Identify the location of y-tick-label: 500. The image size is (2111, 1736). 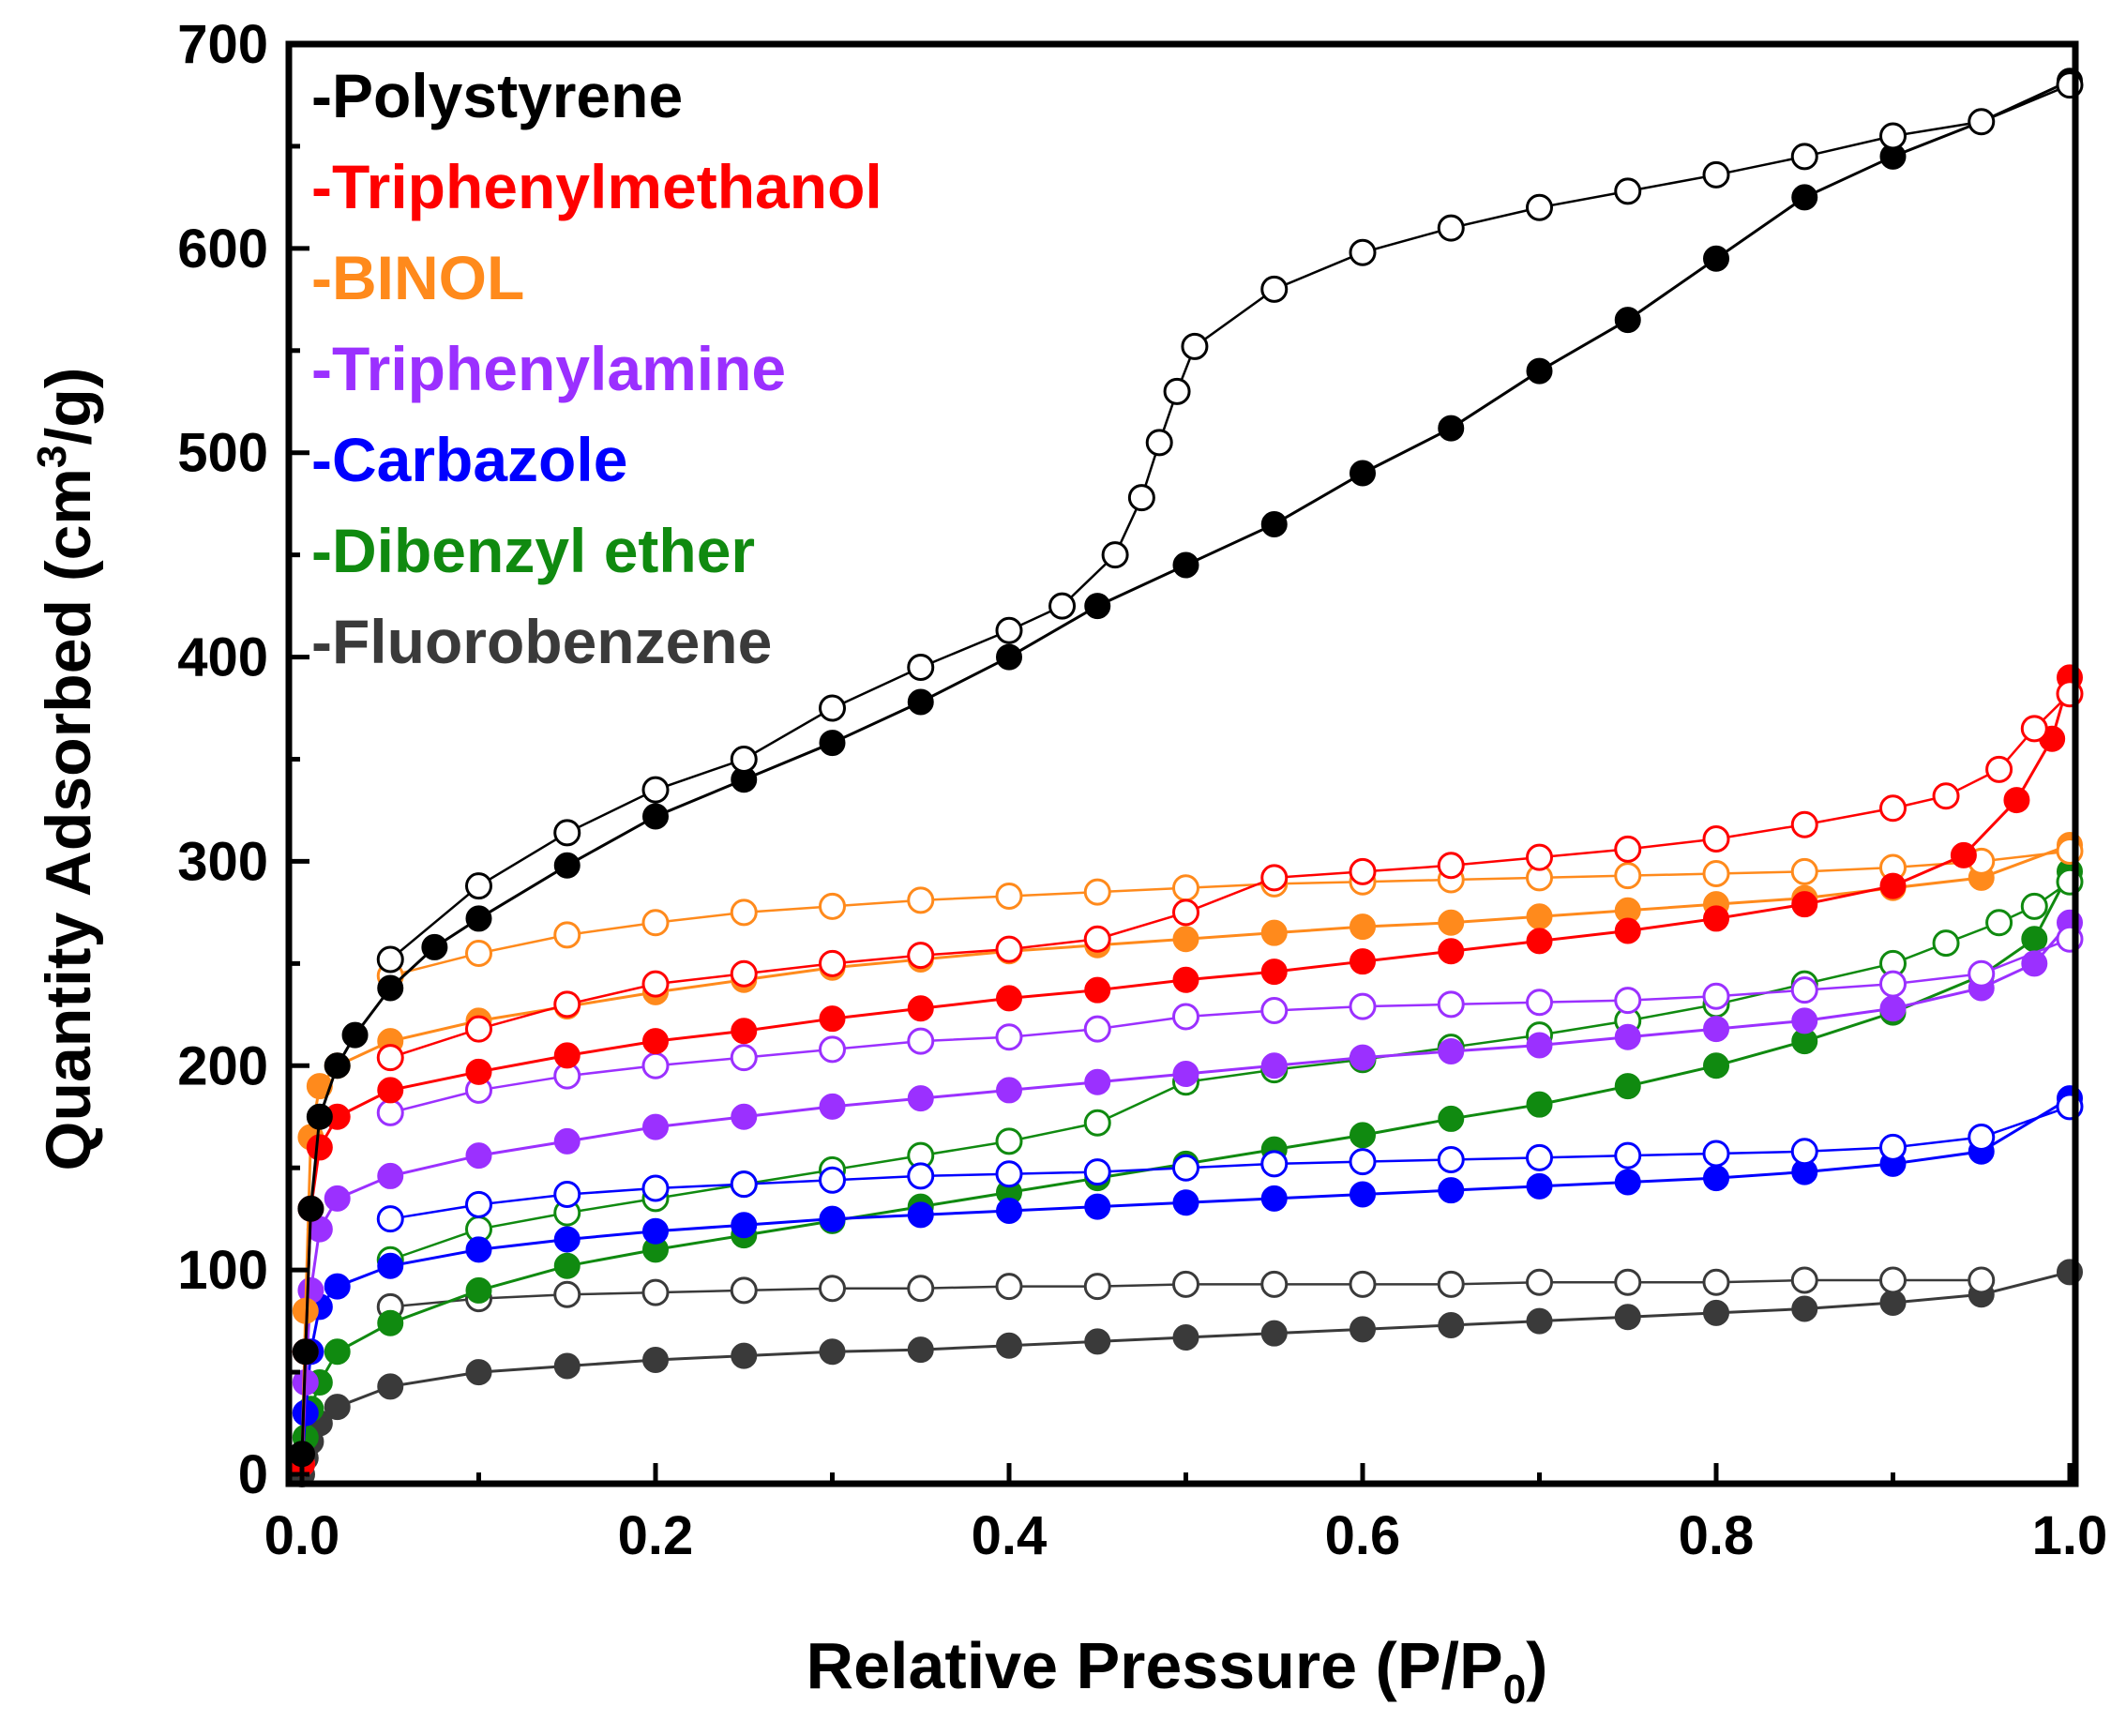
(222, 453).